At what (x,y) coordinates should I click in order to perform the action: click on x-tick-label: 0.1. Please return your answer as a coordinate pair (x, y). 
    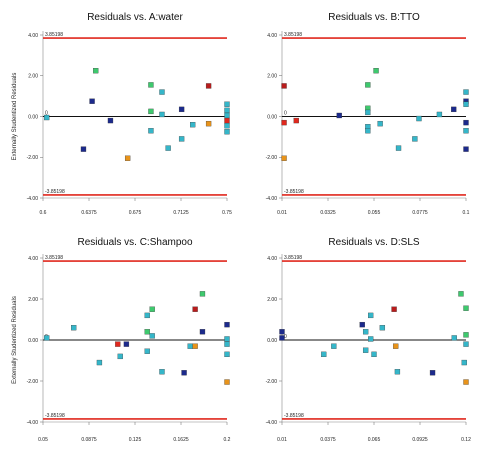
    Looking at the image, I should click on (466, 213).